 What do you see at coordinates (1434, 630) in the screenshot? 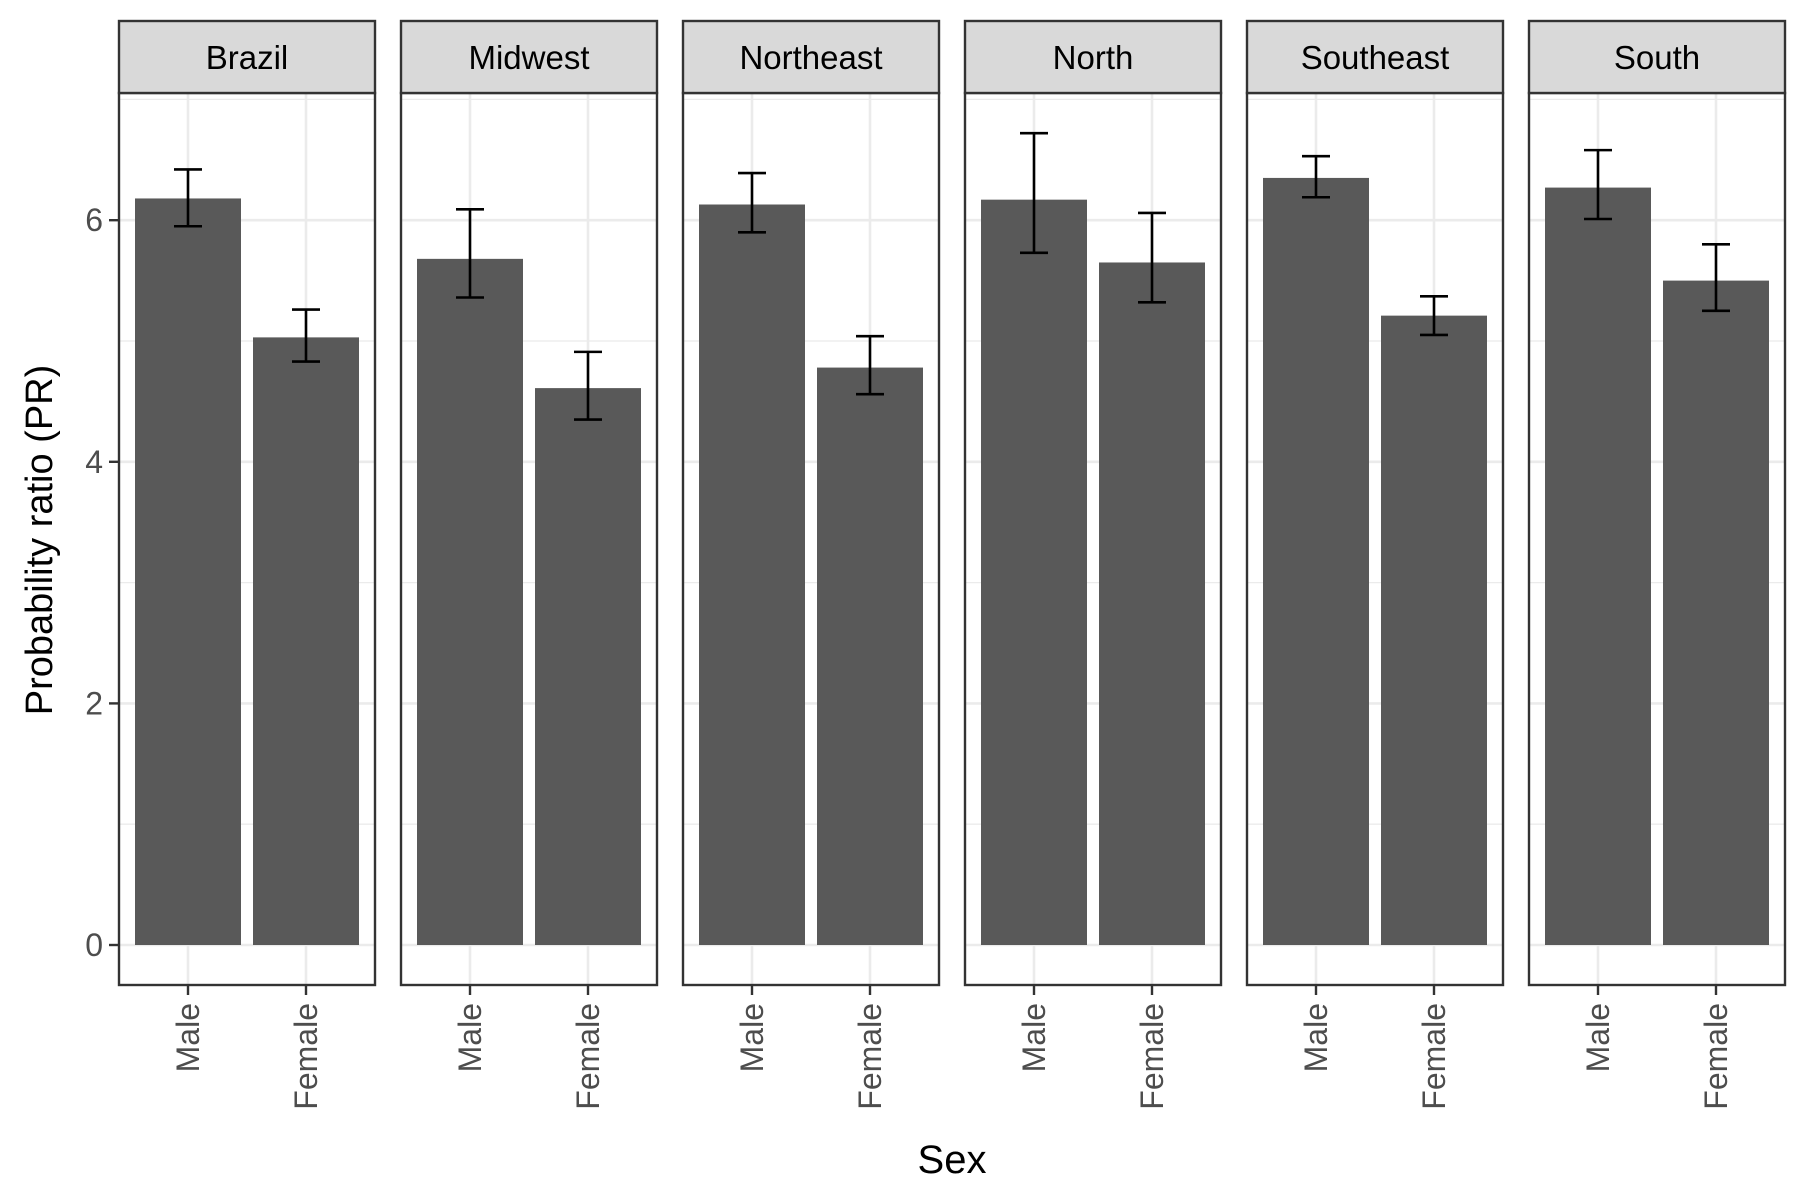
I see `bar-southeast-female` at bounding box center [1434, 630].